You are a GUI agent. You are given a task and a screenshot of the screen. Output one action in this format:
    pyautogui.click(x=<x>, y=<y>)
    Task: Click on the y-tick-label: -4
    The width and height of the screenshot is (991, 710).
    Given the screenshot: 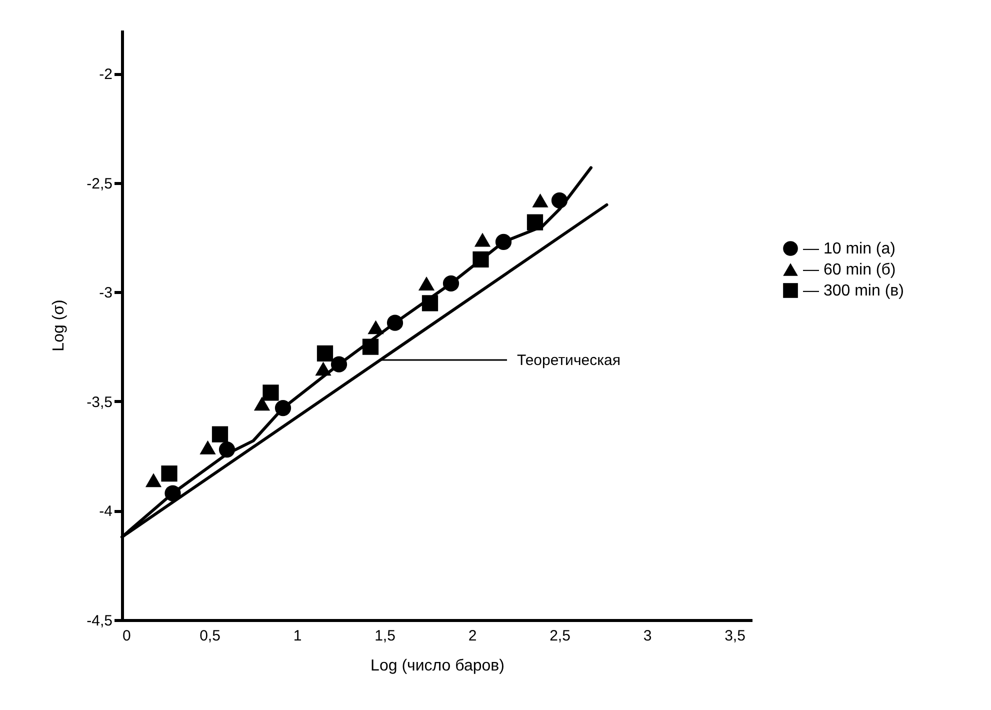 What is the action you would take?
    pyautogui.click(x=105, y=511)
    